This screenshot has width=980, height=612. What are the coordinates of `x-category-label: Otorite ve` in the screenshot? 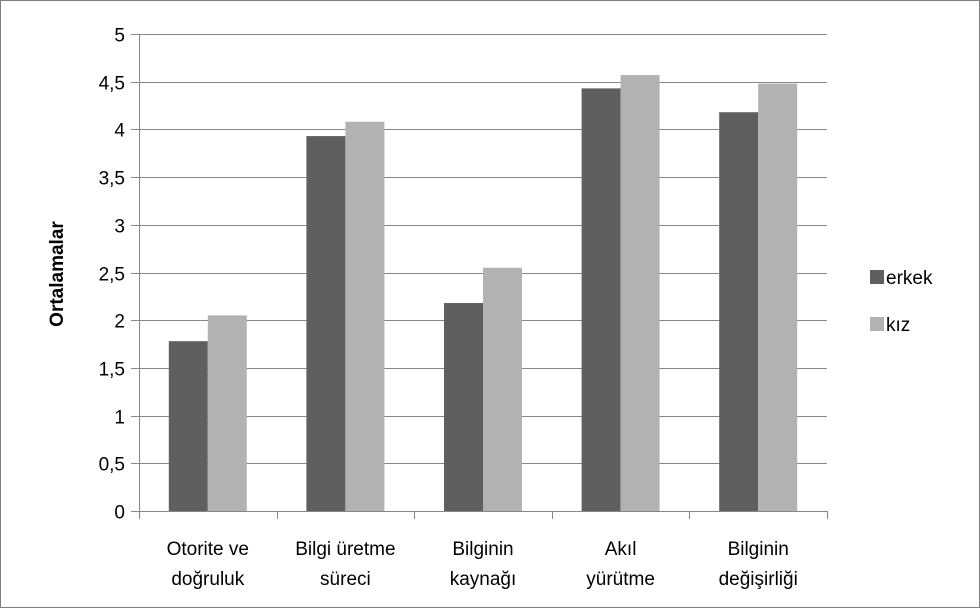 It's located at (208, 549).